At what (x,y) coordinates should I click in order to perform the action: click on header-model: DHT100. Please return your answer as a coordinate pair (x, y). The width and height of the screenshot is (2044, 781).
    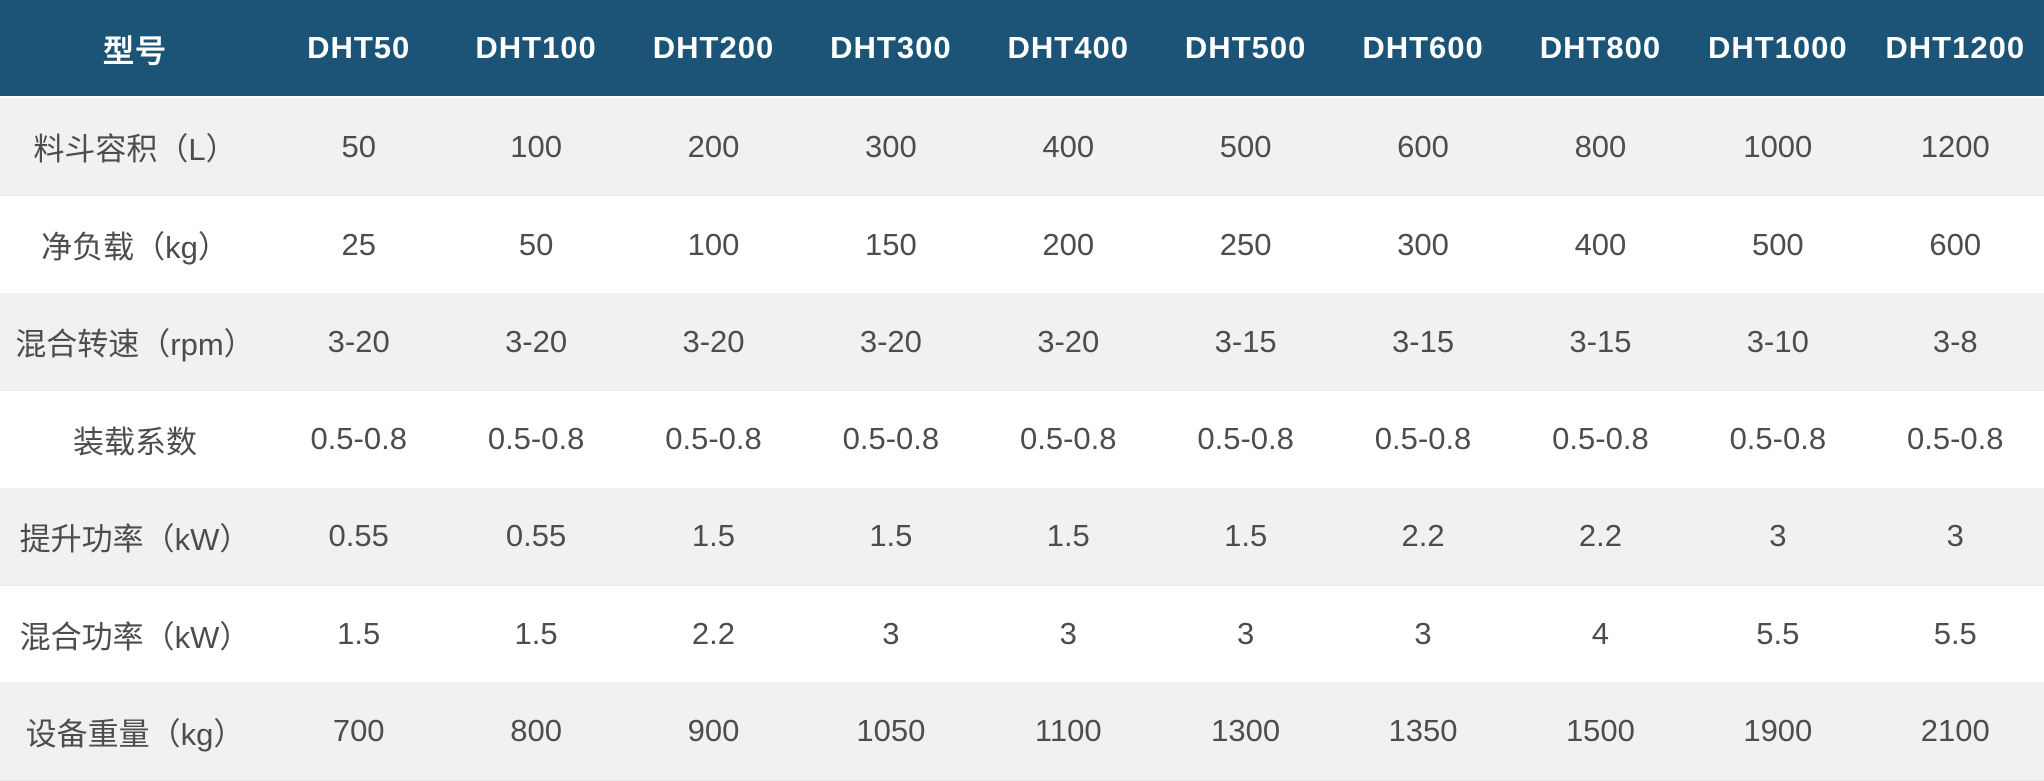
    Looking at the image, I should click on (536, 49).